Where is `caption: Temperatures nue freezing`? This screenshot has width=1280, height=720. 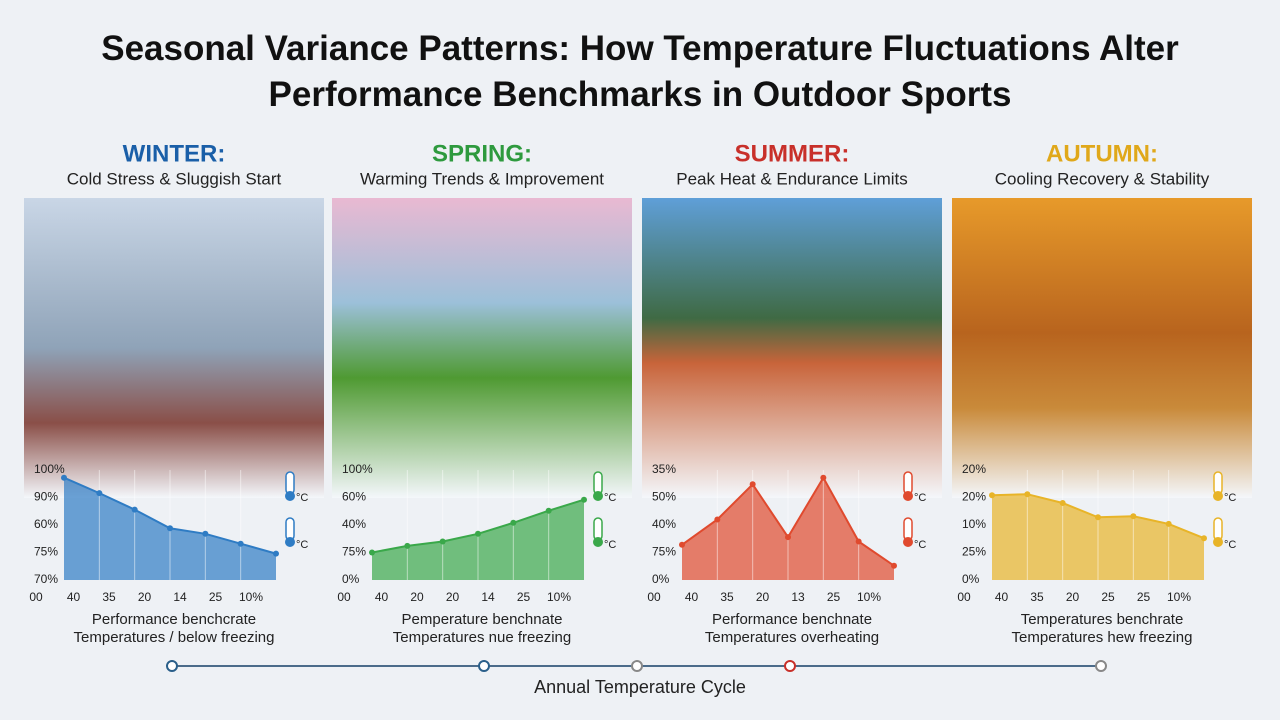
caption: Temperatures nue freezing is located at coordinates (482, 637).